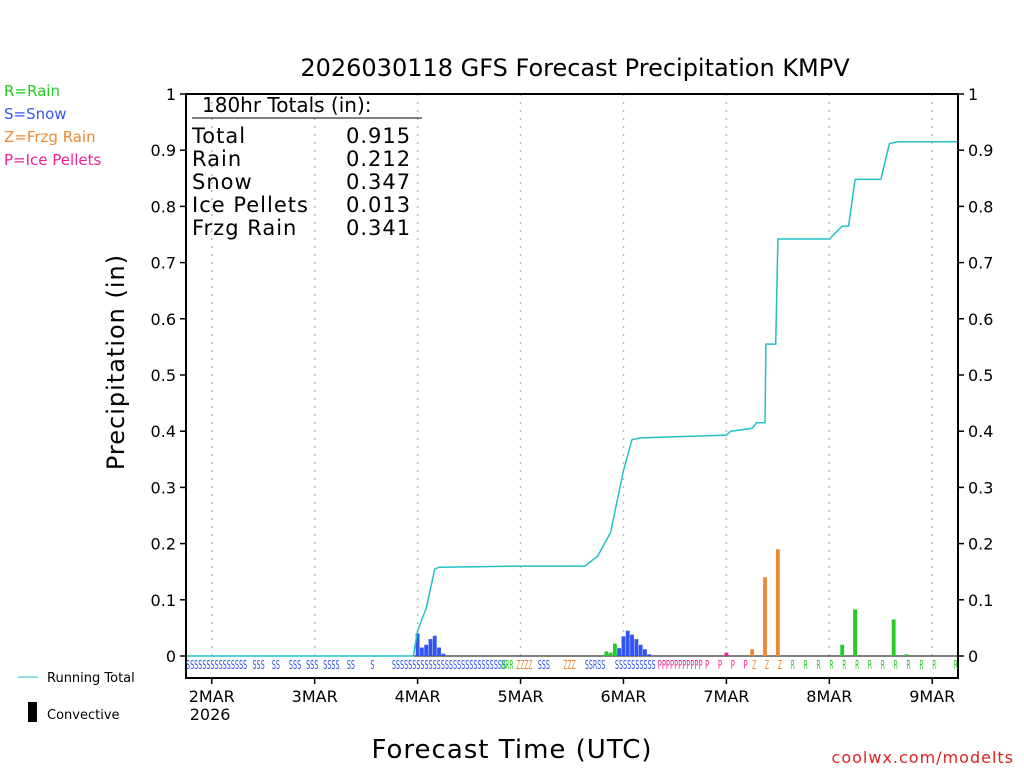  I want to click on type-strip-run-30: R, so click(883, 665).